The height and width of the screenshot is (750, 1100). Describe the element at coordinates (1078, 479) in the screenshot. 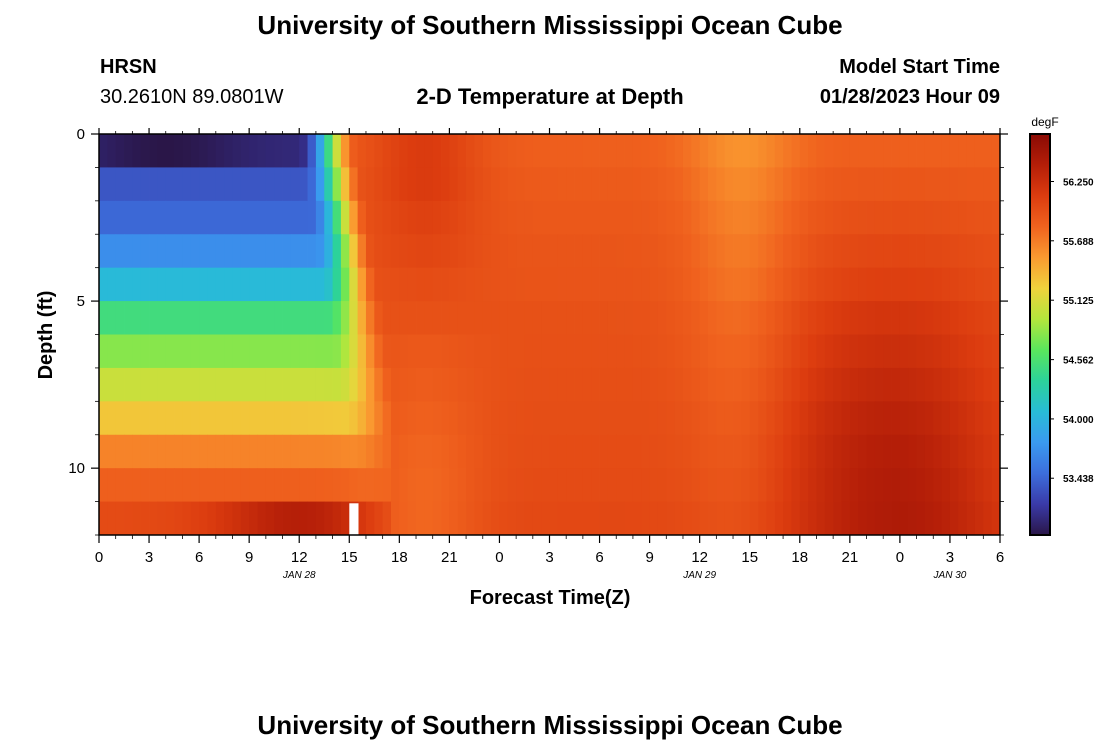

I see `colorbar-tick-label: 53.438` at that location.